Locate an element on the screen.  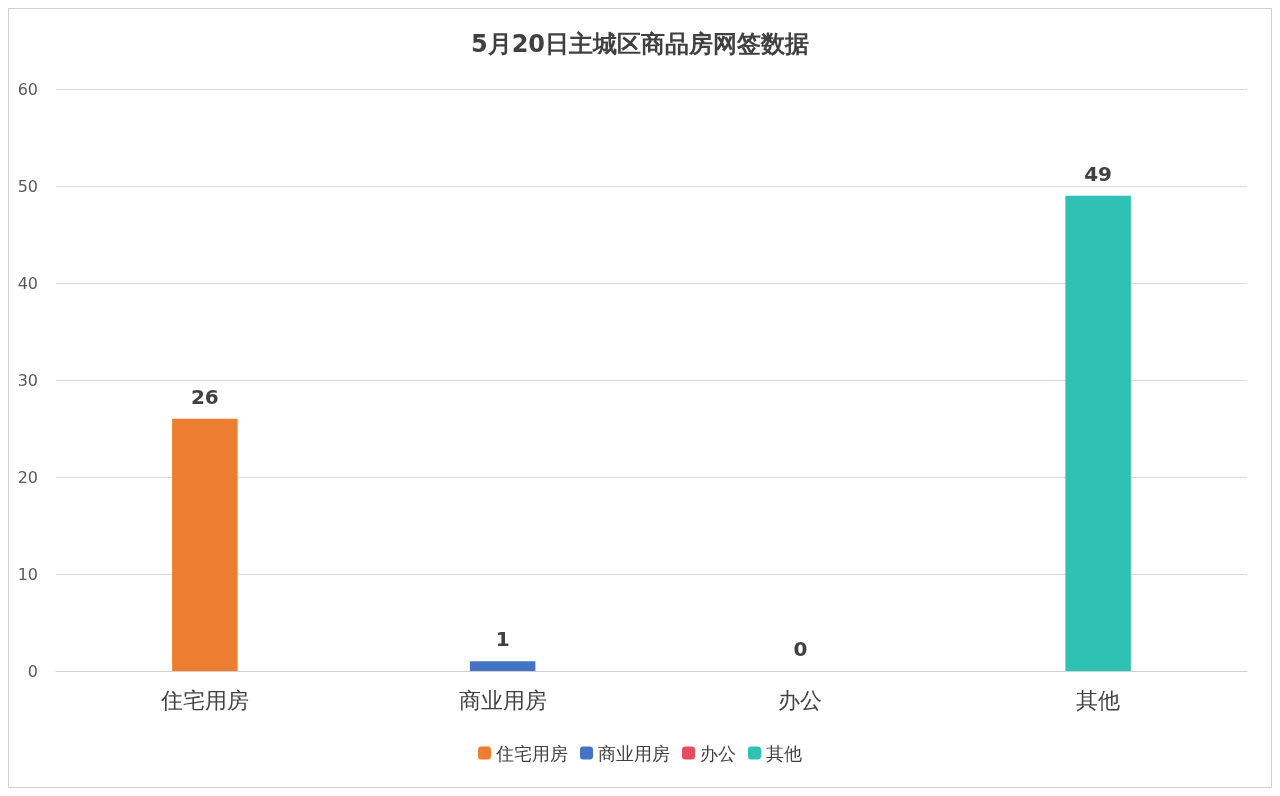
legend-label: 其他 is located at coordinates (784, 753).